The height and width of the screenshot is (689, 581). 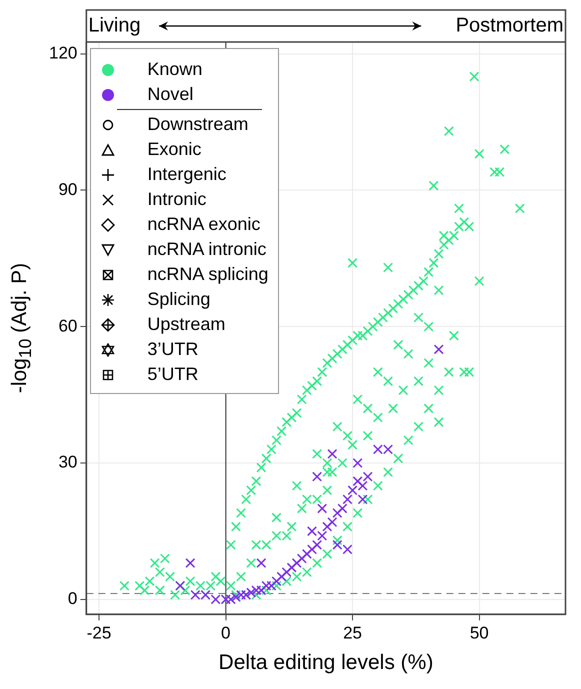 I want to click on x-tick-label: 25, so click(x=352, y=632).